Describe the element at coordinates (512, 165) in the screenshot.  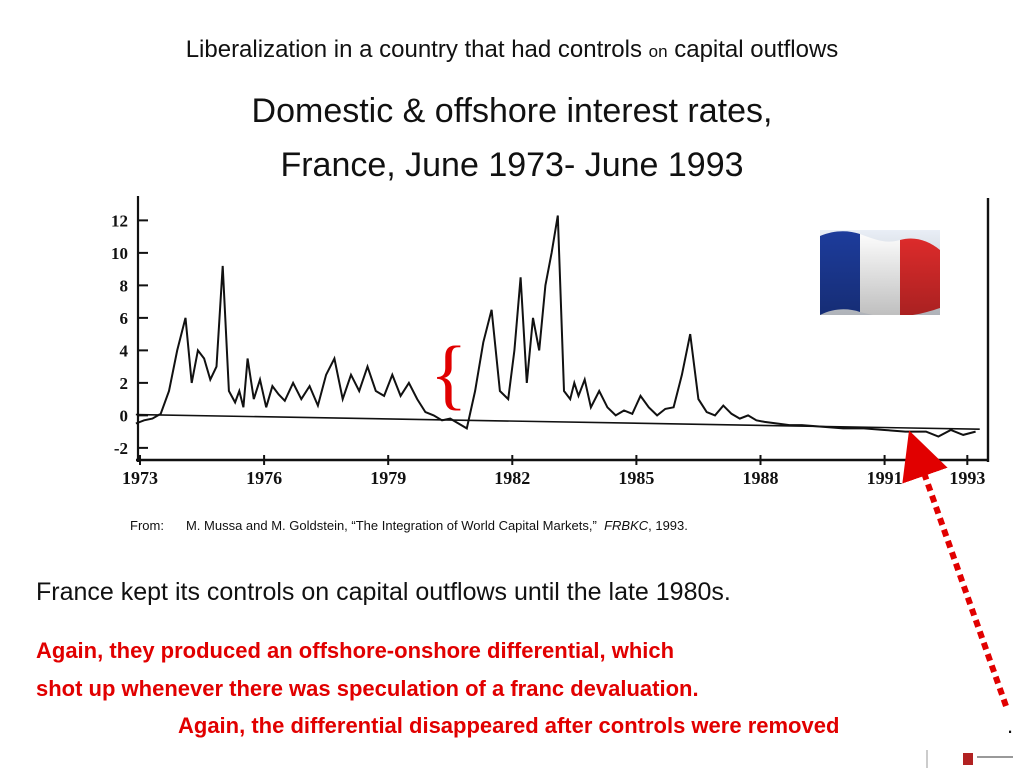
I see `slide-title-line-2: France, June 1973- June 1993` at that location.